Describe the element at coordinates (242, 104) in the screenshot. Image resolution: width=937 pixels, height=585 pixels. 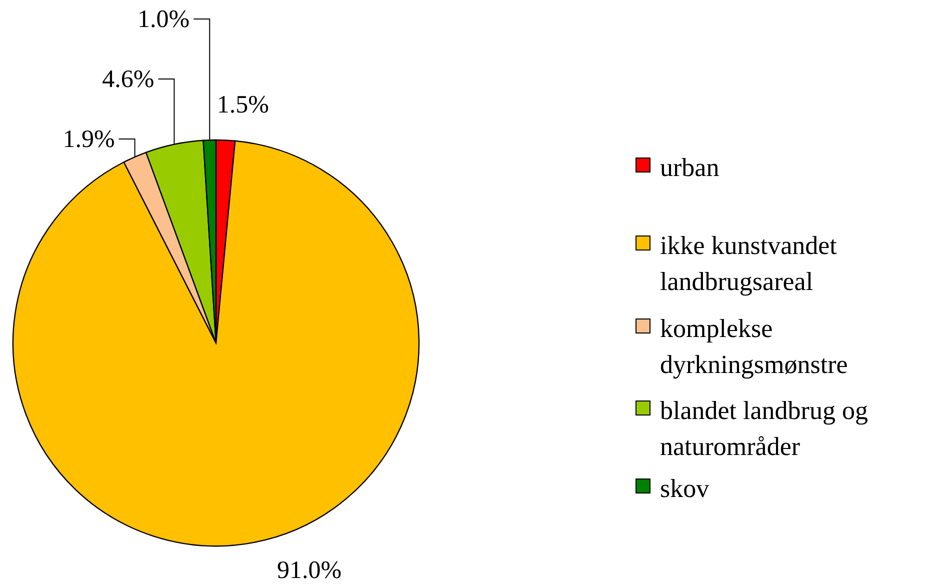
I see `data-label: 1.5%` at that location.